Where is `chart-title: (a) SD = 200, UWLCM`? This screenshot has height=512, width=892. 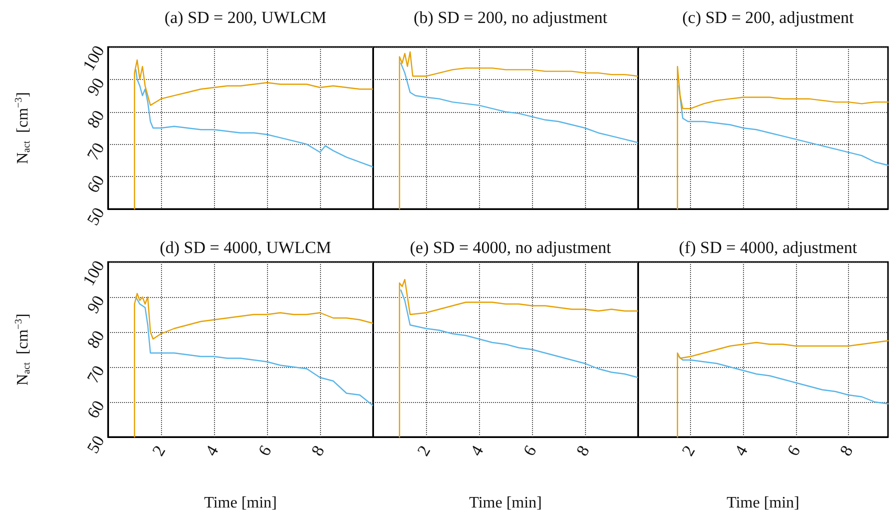 chart-title: (a) SD = 200, UWLCM is located at coordinates (245, 17).